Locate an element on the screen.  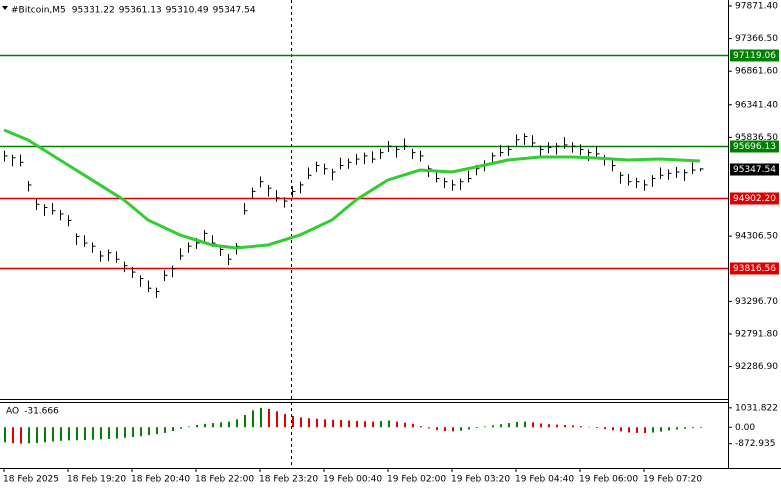
header-value: 95310.49 is located at coordinates (187, 11).